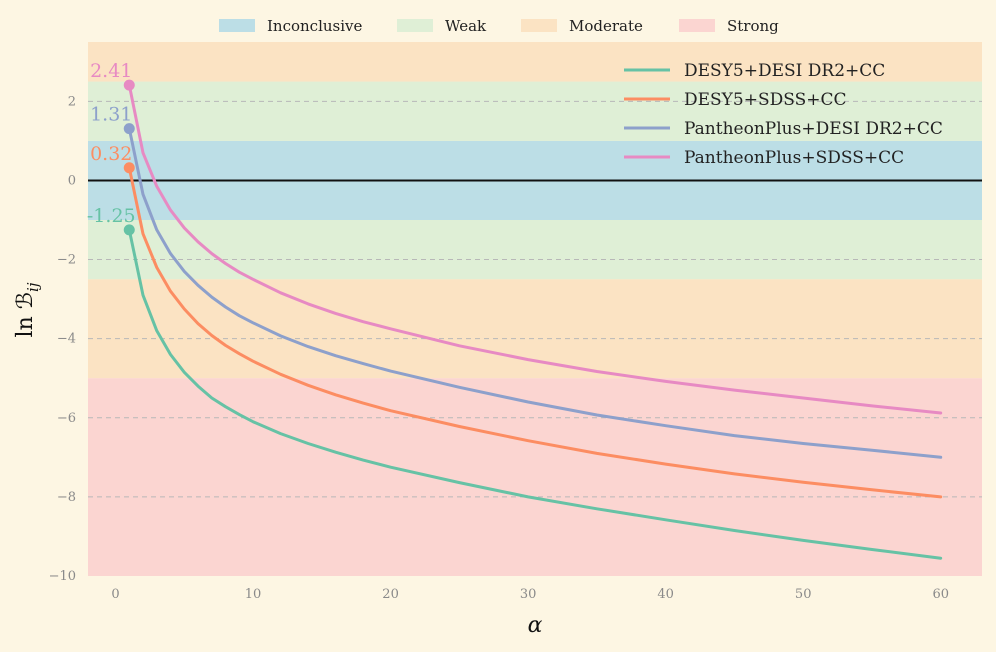  What do you see at coordinates (665, 594) in the screenshot?
I see `x-tick-label: 40` at bounding box center [665, 594].